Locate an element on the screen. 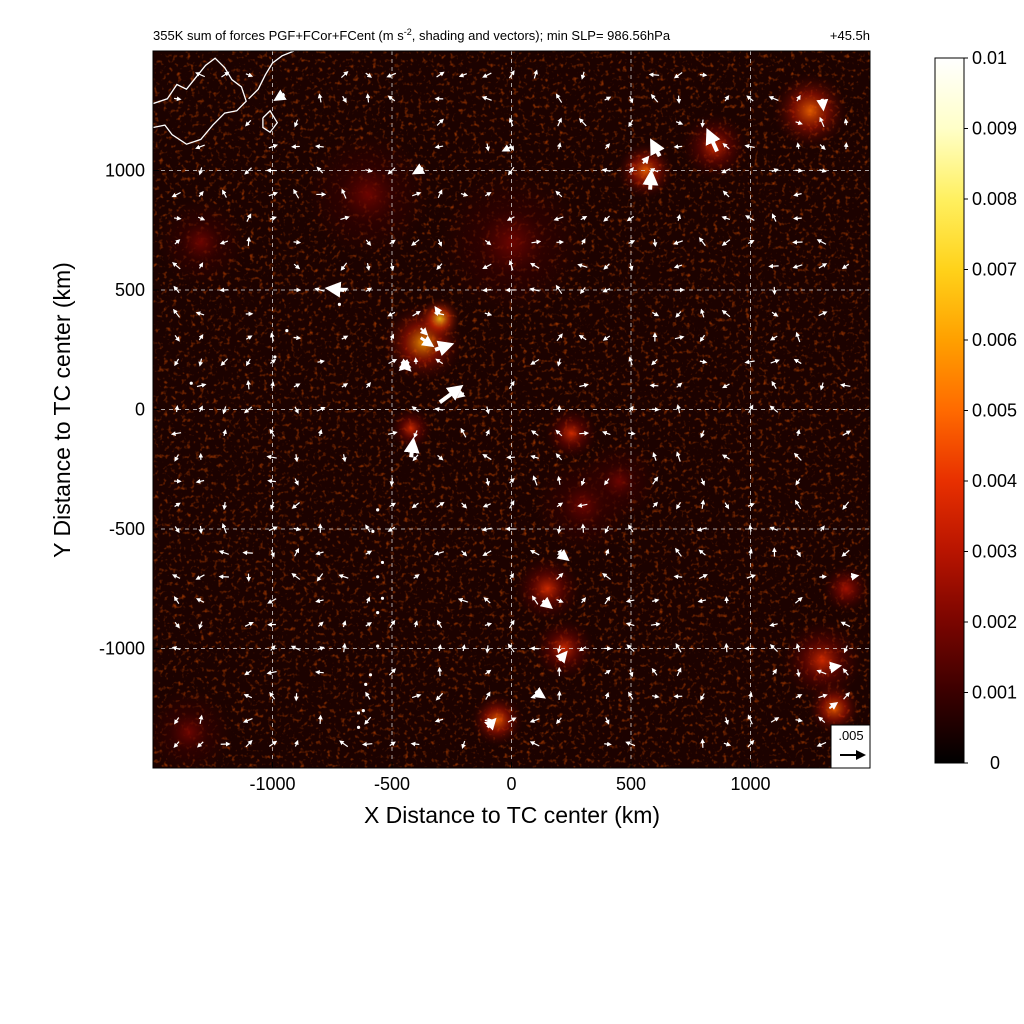 This screenshot has height=1024, width=1024. x-tick-label: 0 is located at coordinates (511, 784).